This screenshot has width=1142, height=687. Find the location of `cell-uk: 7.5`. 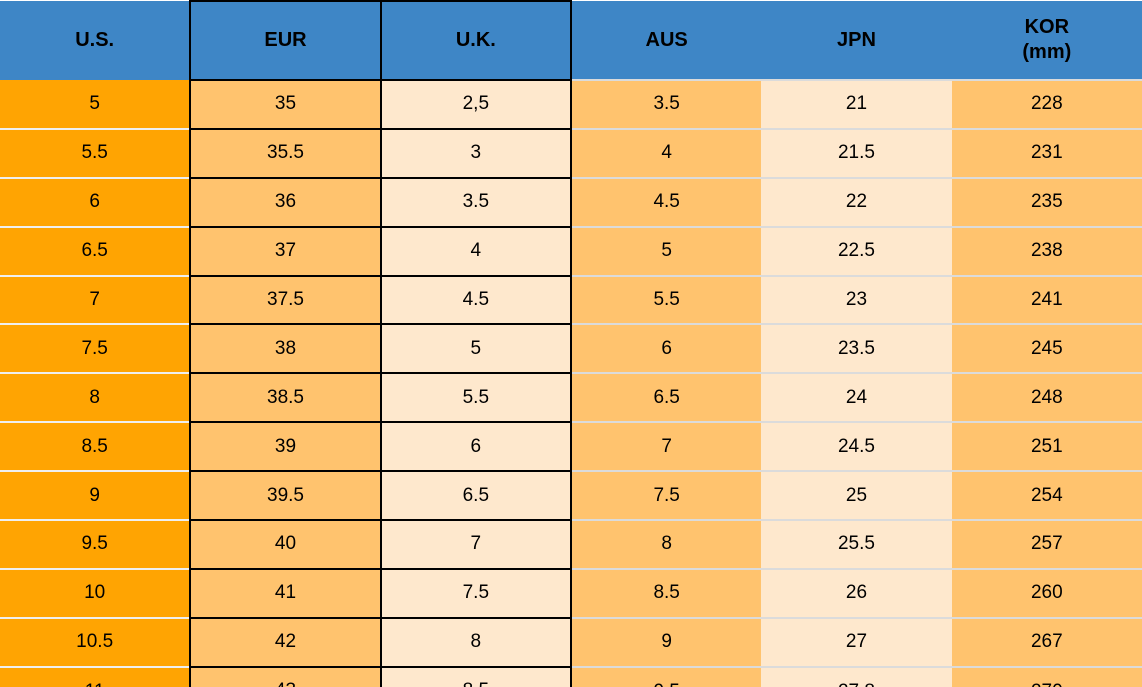

cell-uk: 7.5 is located at coordinates (475, 593).